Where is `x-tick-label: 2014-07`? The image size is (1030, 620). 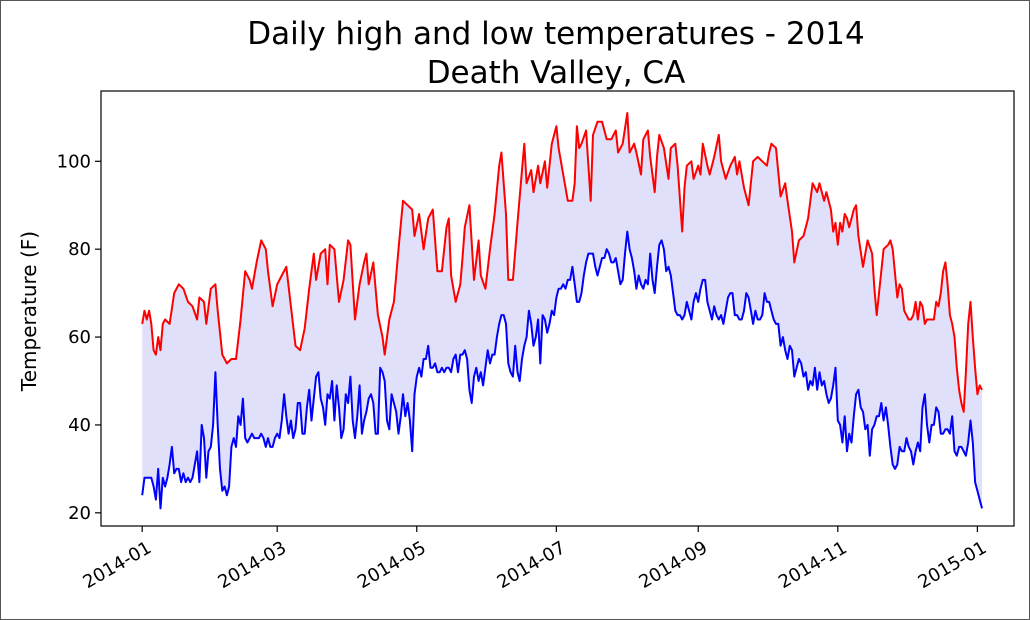
x-tick-label: 2014-07 is located at coordinates (532, 565).